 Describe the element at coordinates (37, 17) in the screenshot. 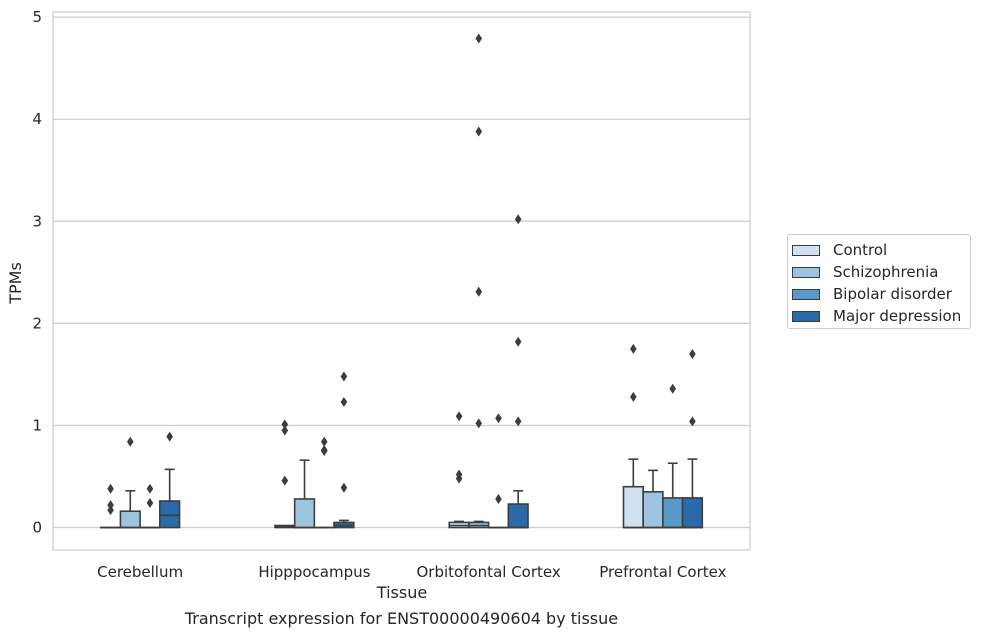

I see `y-tick-label: 5` at that location.